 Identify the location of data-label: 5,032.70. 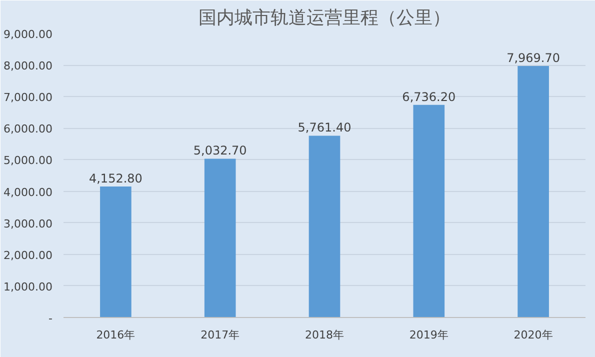
(220, 151).